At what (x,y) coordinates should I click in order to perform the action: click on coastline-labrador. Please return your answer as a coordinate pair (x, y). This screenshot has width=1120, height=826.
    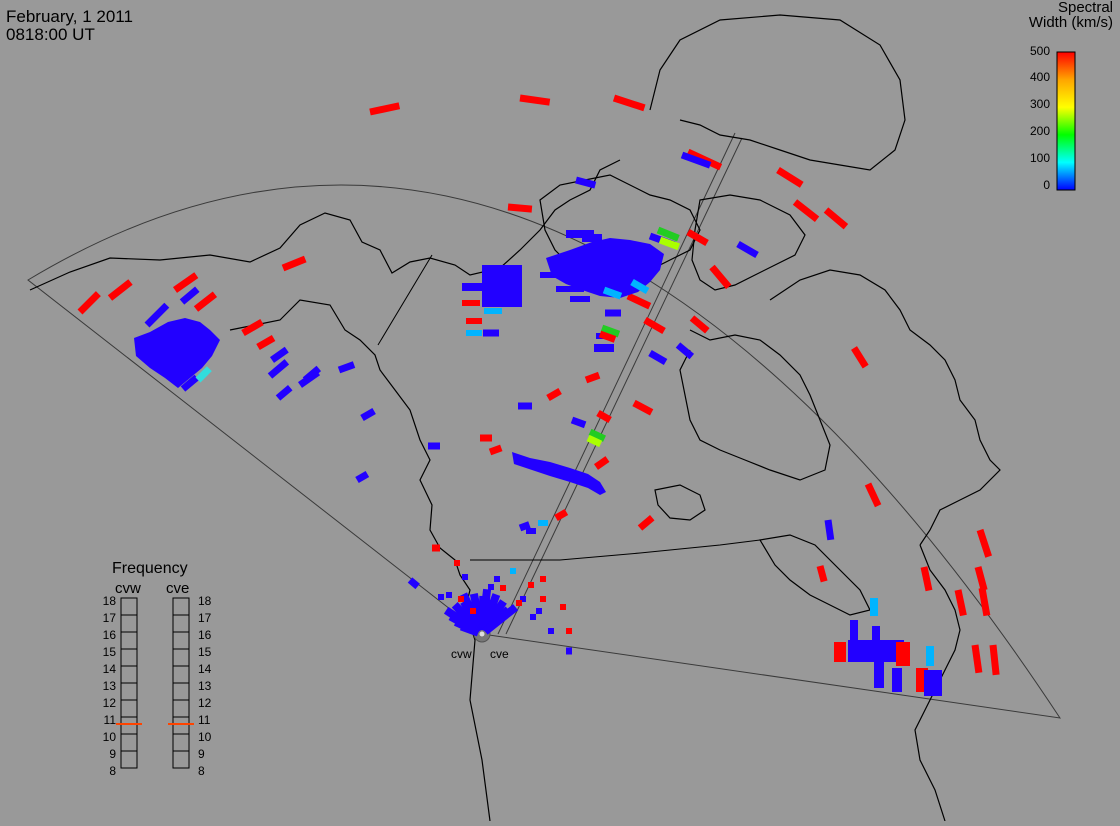
    Looking at the image, I should click on (885, 407).